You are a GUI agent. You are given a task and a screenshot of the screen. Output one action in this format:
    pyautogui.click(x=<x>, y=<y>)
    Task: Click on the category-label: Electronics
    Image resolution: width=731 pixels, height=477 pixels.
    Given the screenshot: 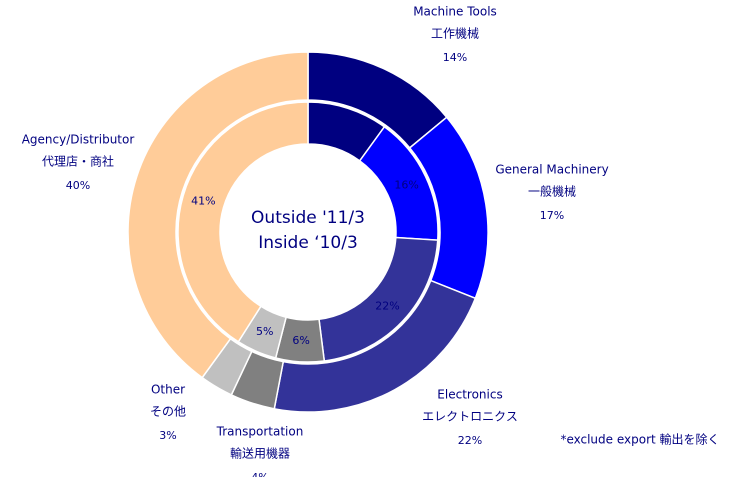 What is the action you would take?
    pyautogui.click(x=469, y=395)
    